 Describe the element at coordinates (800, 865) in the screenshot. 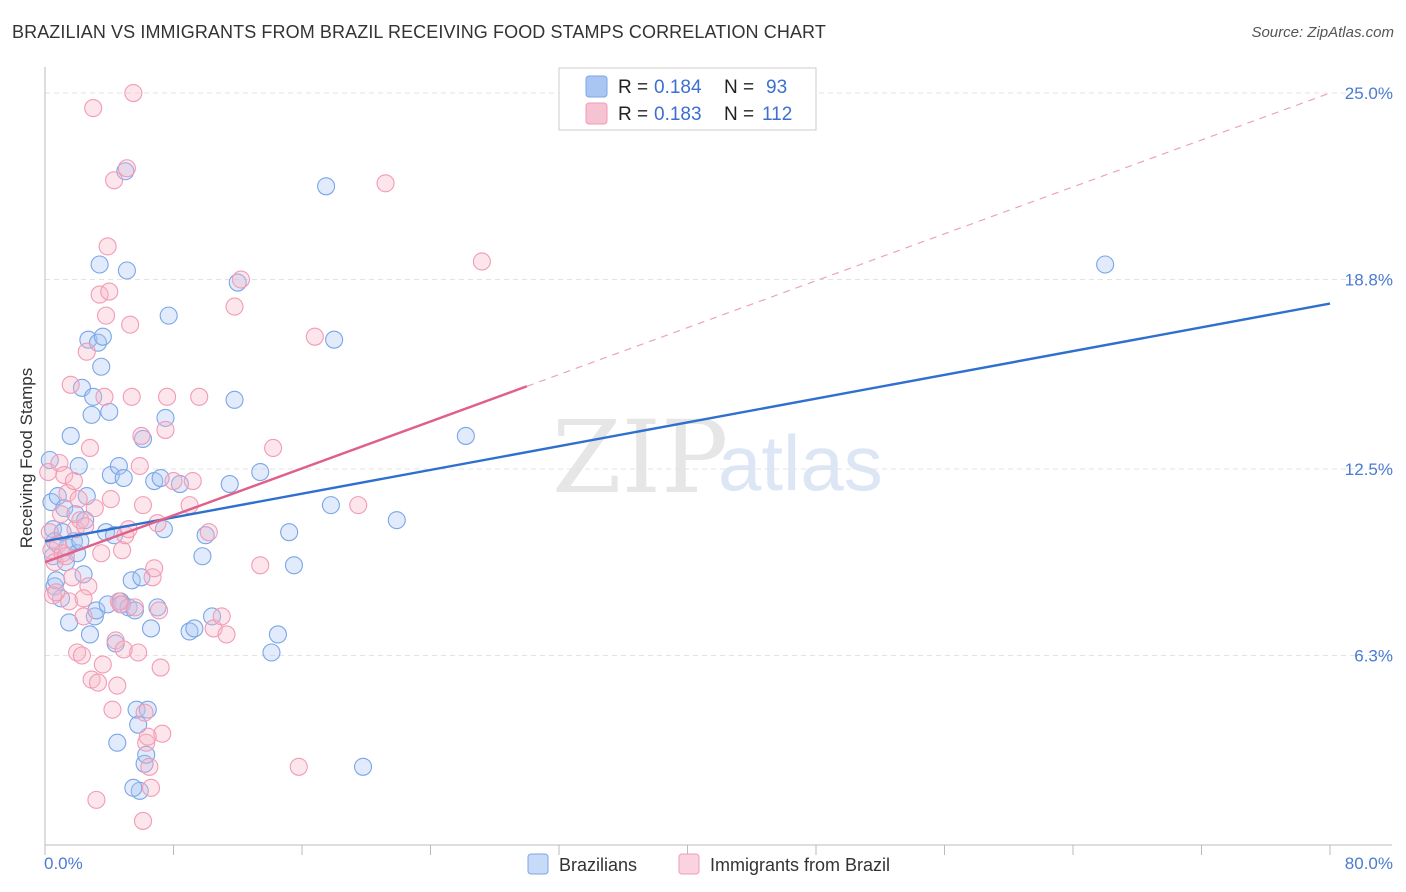

I see `bottom-legend-label: Immigrants from Brazil` at that location.